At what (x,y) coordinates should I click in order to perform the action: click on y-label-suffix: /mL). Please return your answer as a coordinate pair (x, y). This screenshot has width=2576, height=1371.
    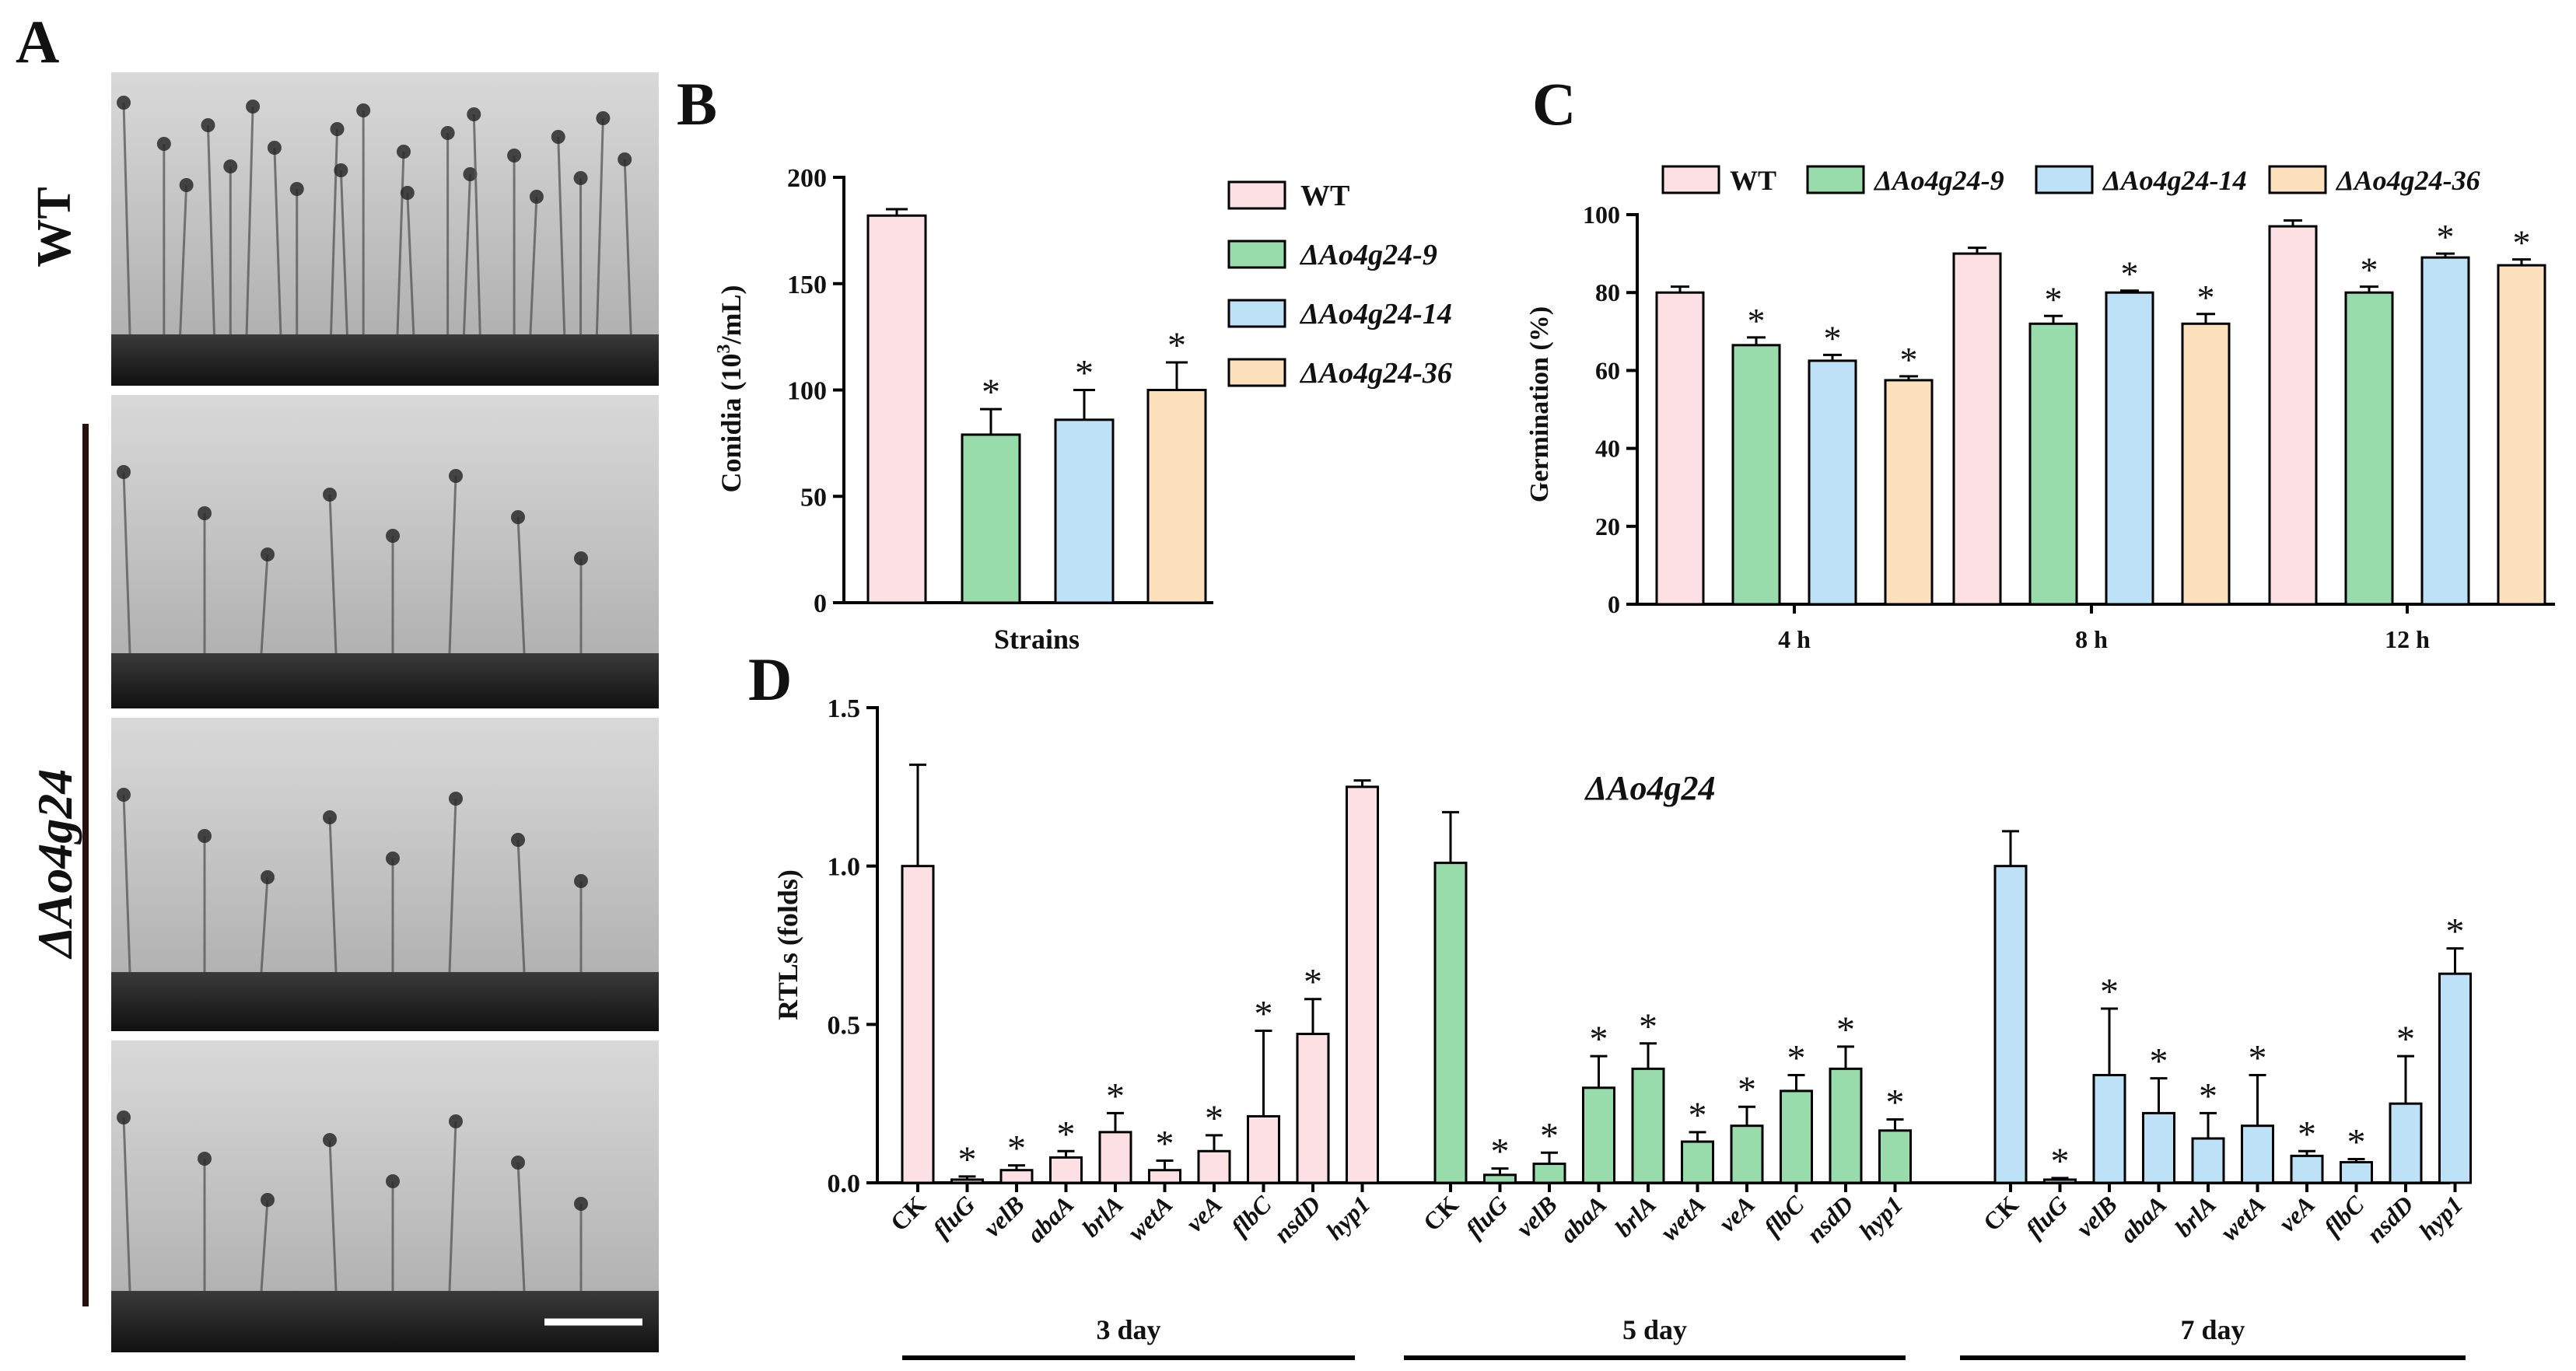
    Looking at the image, I should click on (732, 314).